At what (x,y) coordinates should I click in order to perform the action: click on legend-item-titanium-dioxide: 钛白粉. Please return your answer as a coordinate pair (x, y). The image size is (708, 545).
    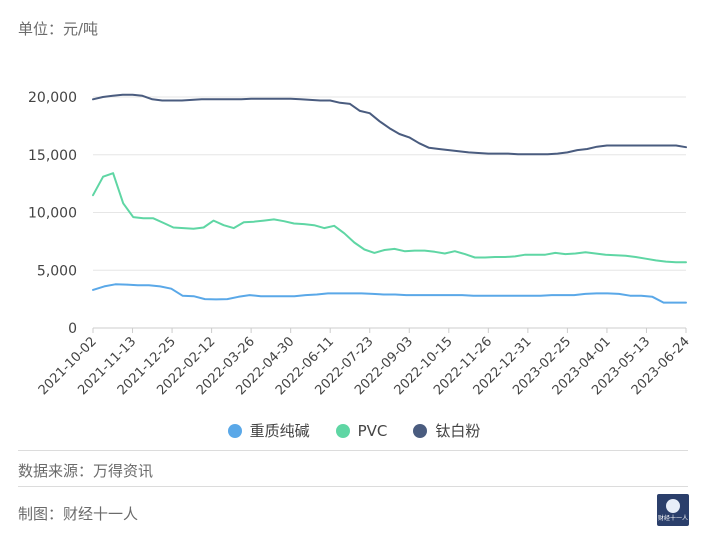
    Looking at the image, I should click on (446, 430).